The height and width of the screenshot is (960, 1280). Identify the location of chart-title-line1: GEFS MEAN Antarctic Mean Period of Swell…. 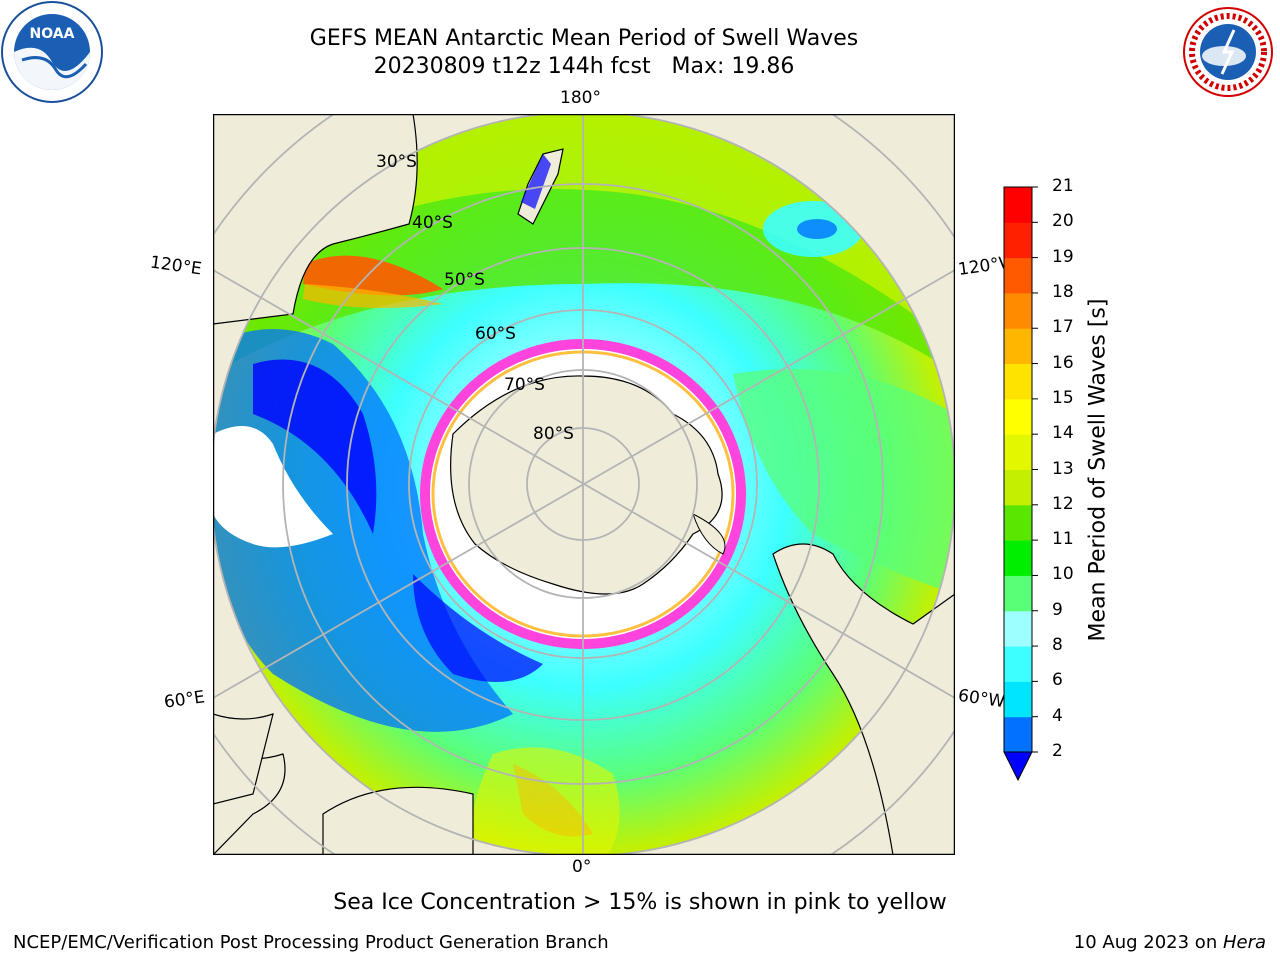
(584, 38).